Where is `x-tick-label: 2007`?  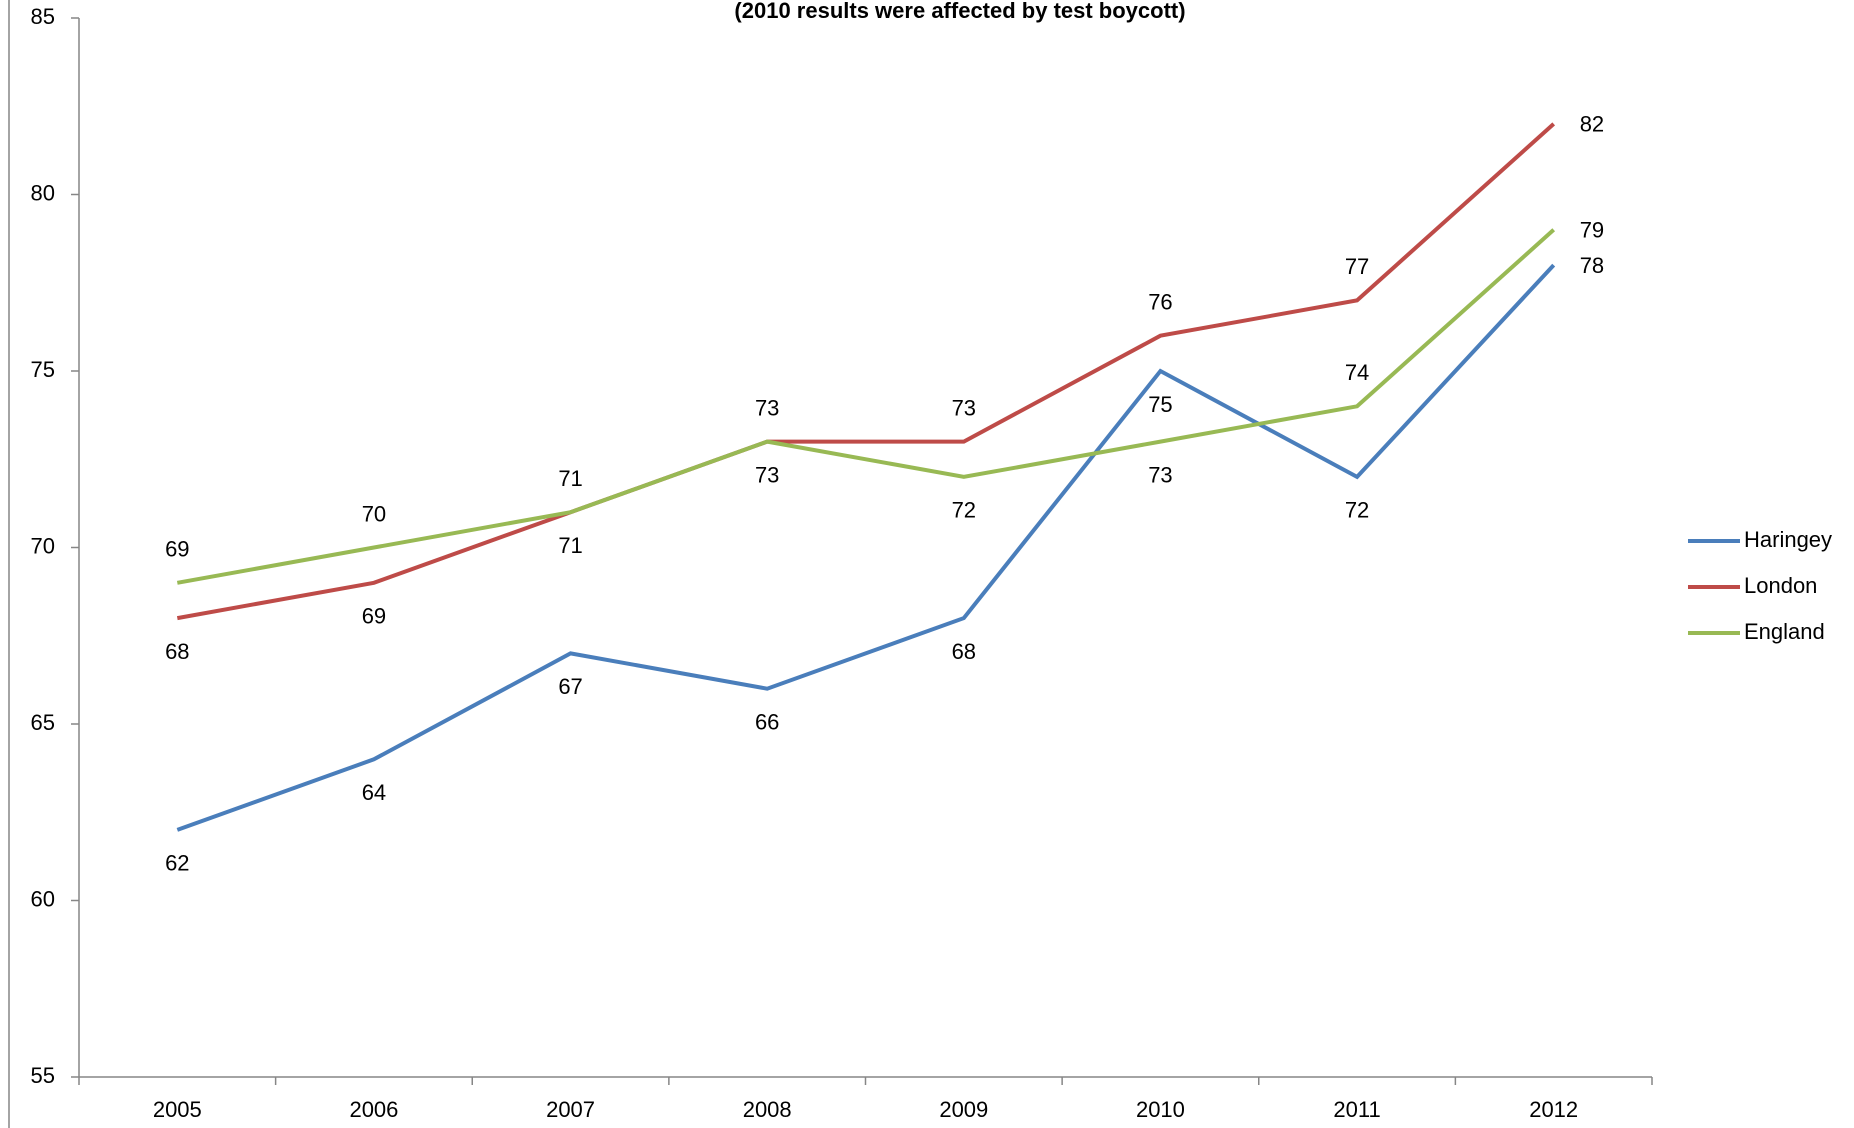
x-tick-label: 2007 is located at coordinates (570, 1109).